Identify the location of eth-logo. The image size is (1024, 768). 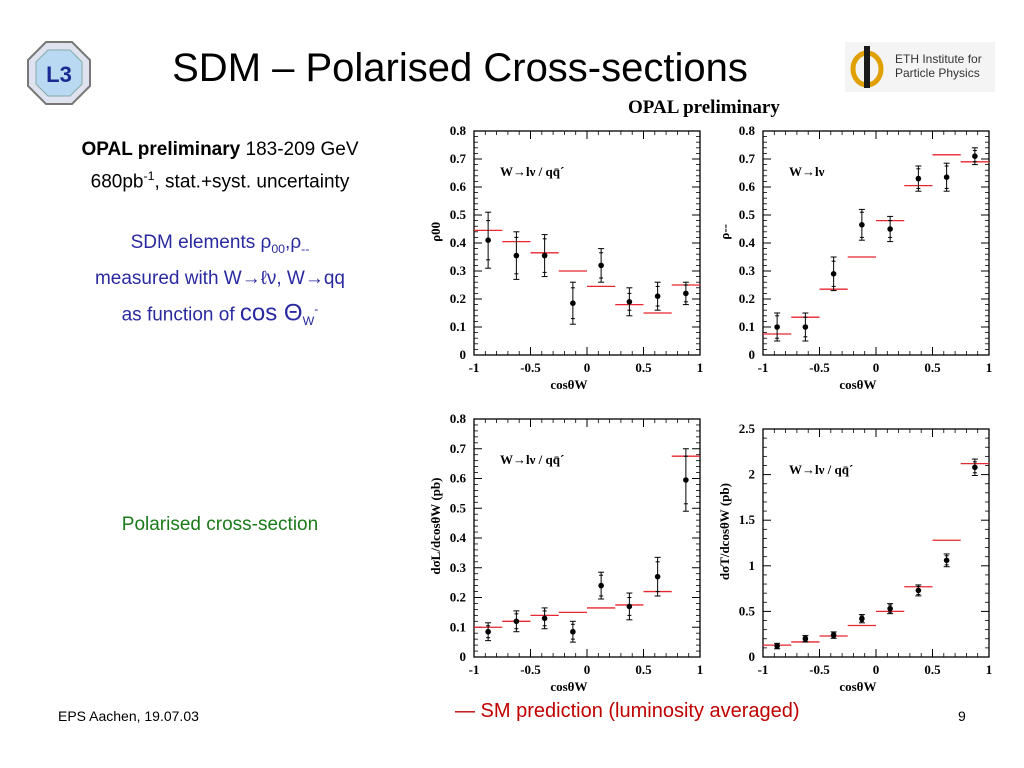
(920, 67).